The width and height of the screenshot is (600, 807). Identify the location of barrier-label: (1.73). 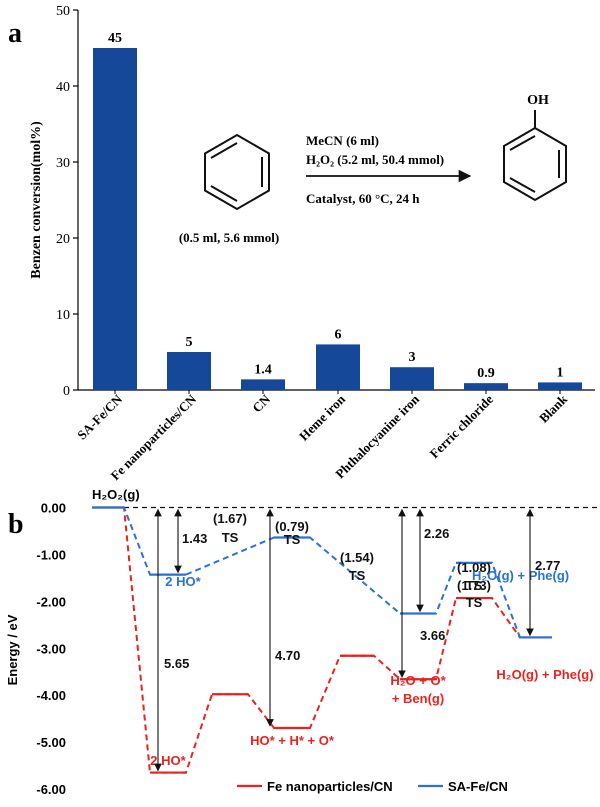
(474, 585).